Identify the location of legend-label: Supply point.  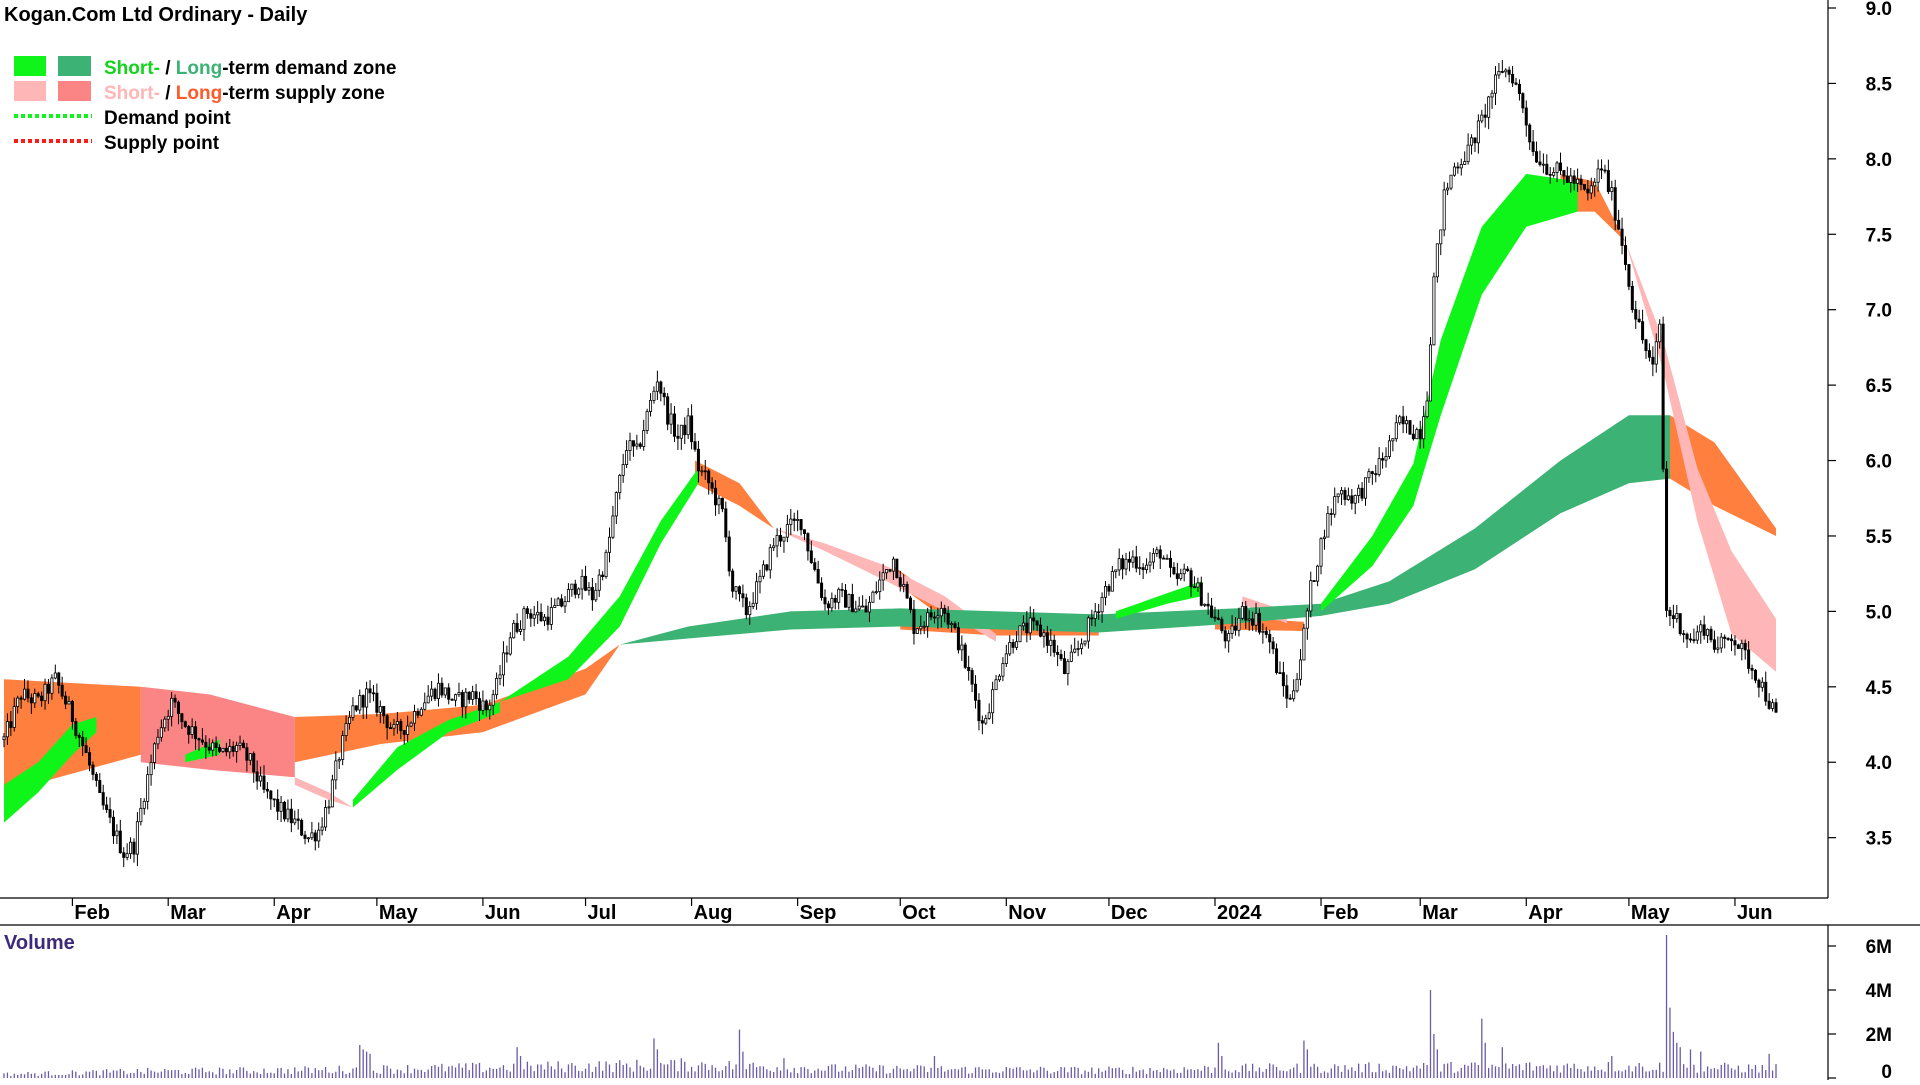
(162, 143).